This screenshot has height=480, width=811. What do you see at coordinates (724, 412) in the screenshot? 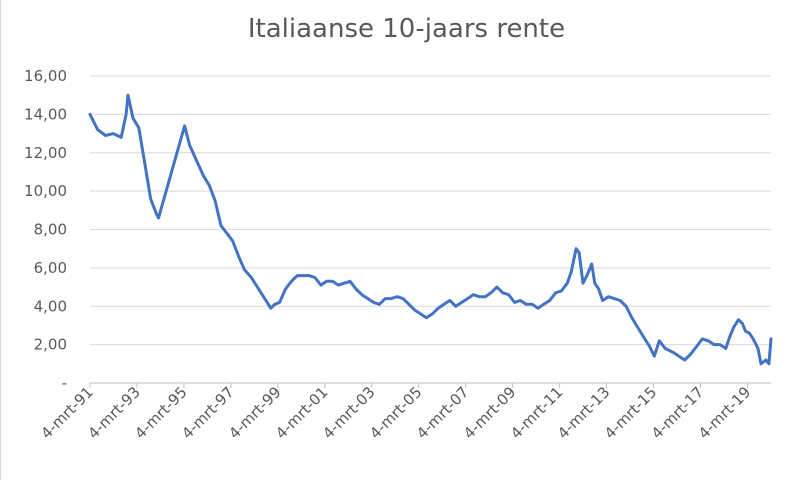
I see `x-tick-label: 4-mrt-19` at bounding box center [724, 412].